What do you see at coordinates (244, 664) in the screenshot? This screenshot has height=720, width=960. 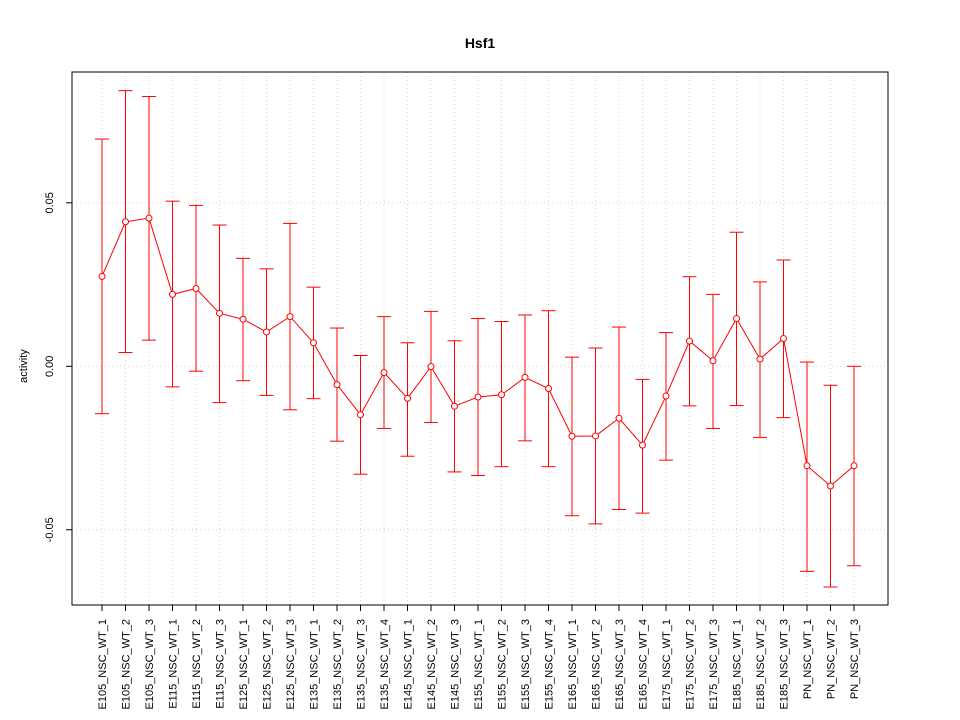 I see `x-tick-label: E125_NSC_WT_1` at bounding box center [244, 664].